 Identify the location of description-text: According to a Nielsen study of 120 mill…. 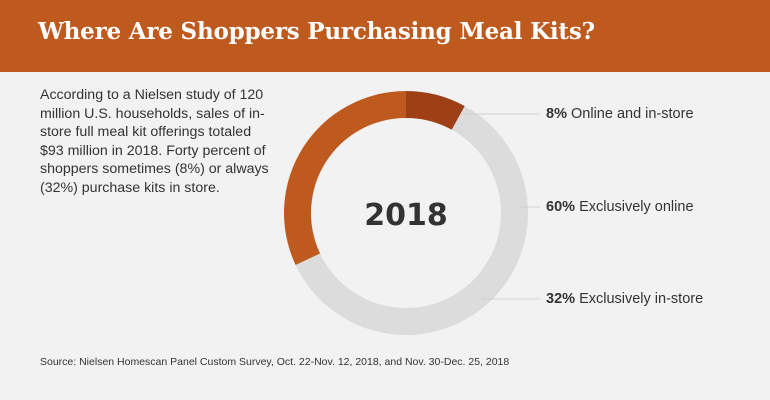
(154, 141).